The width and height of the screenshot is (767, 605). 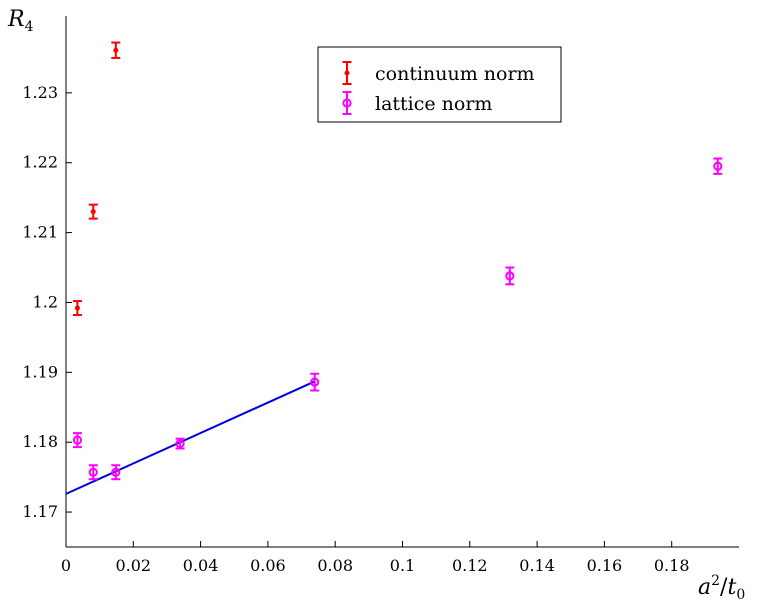 I want to click on x-tick-label: 0.06, so click(x=268, y=565).